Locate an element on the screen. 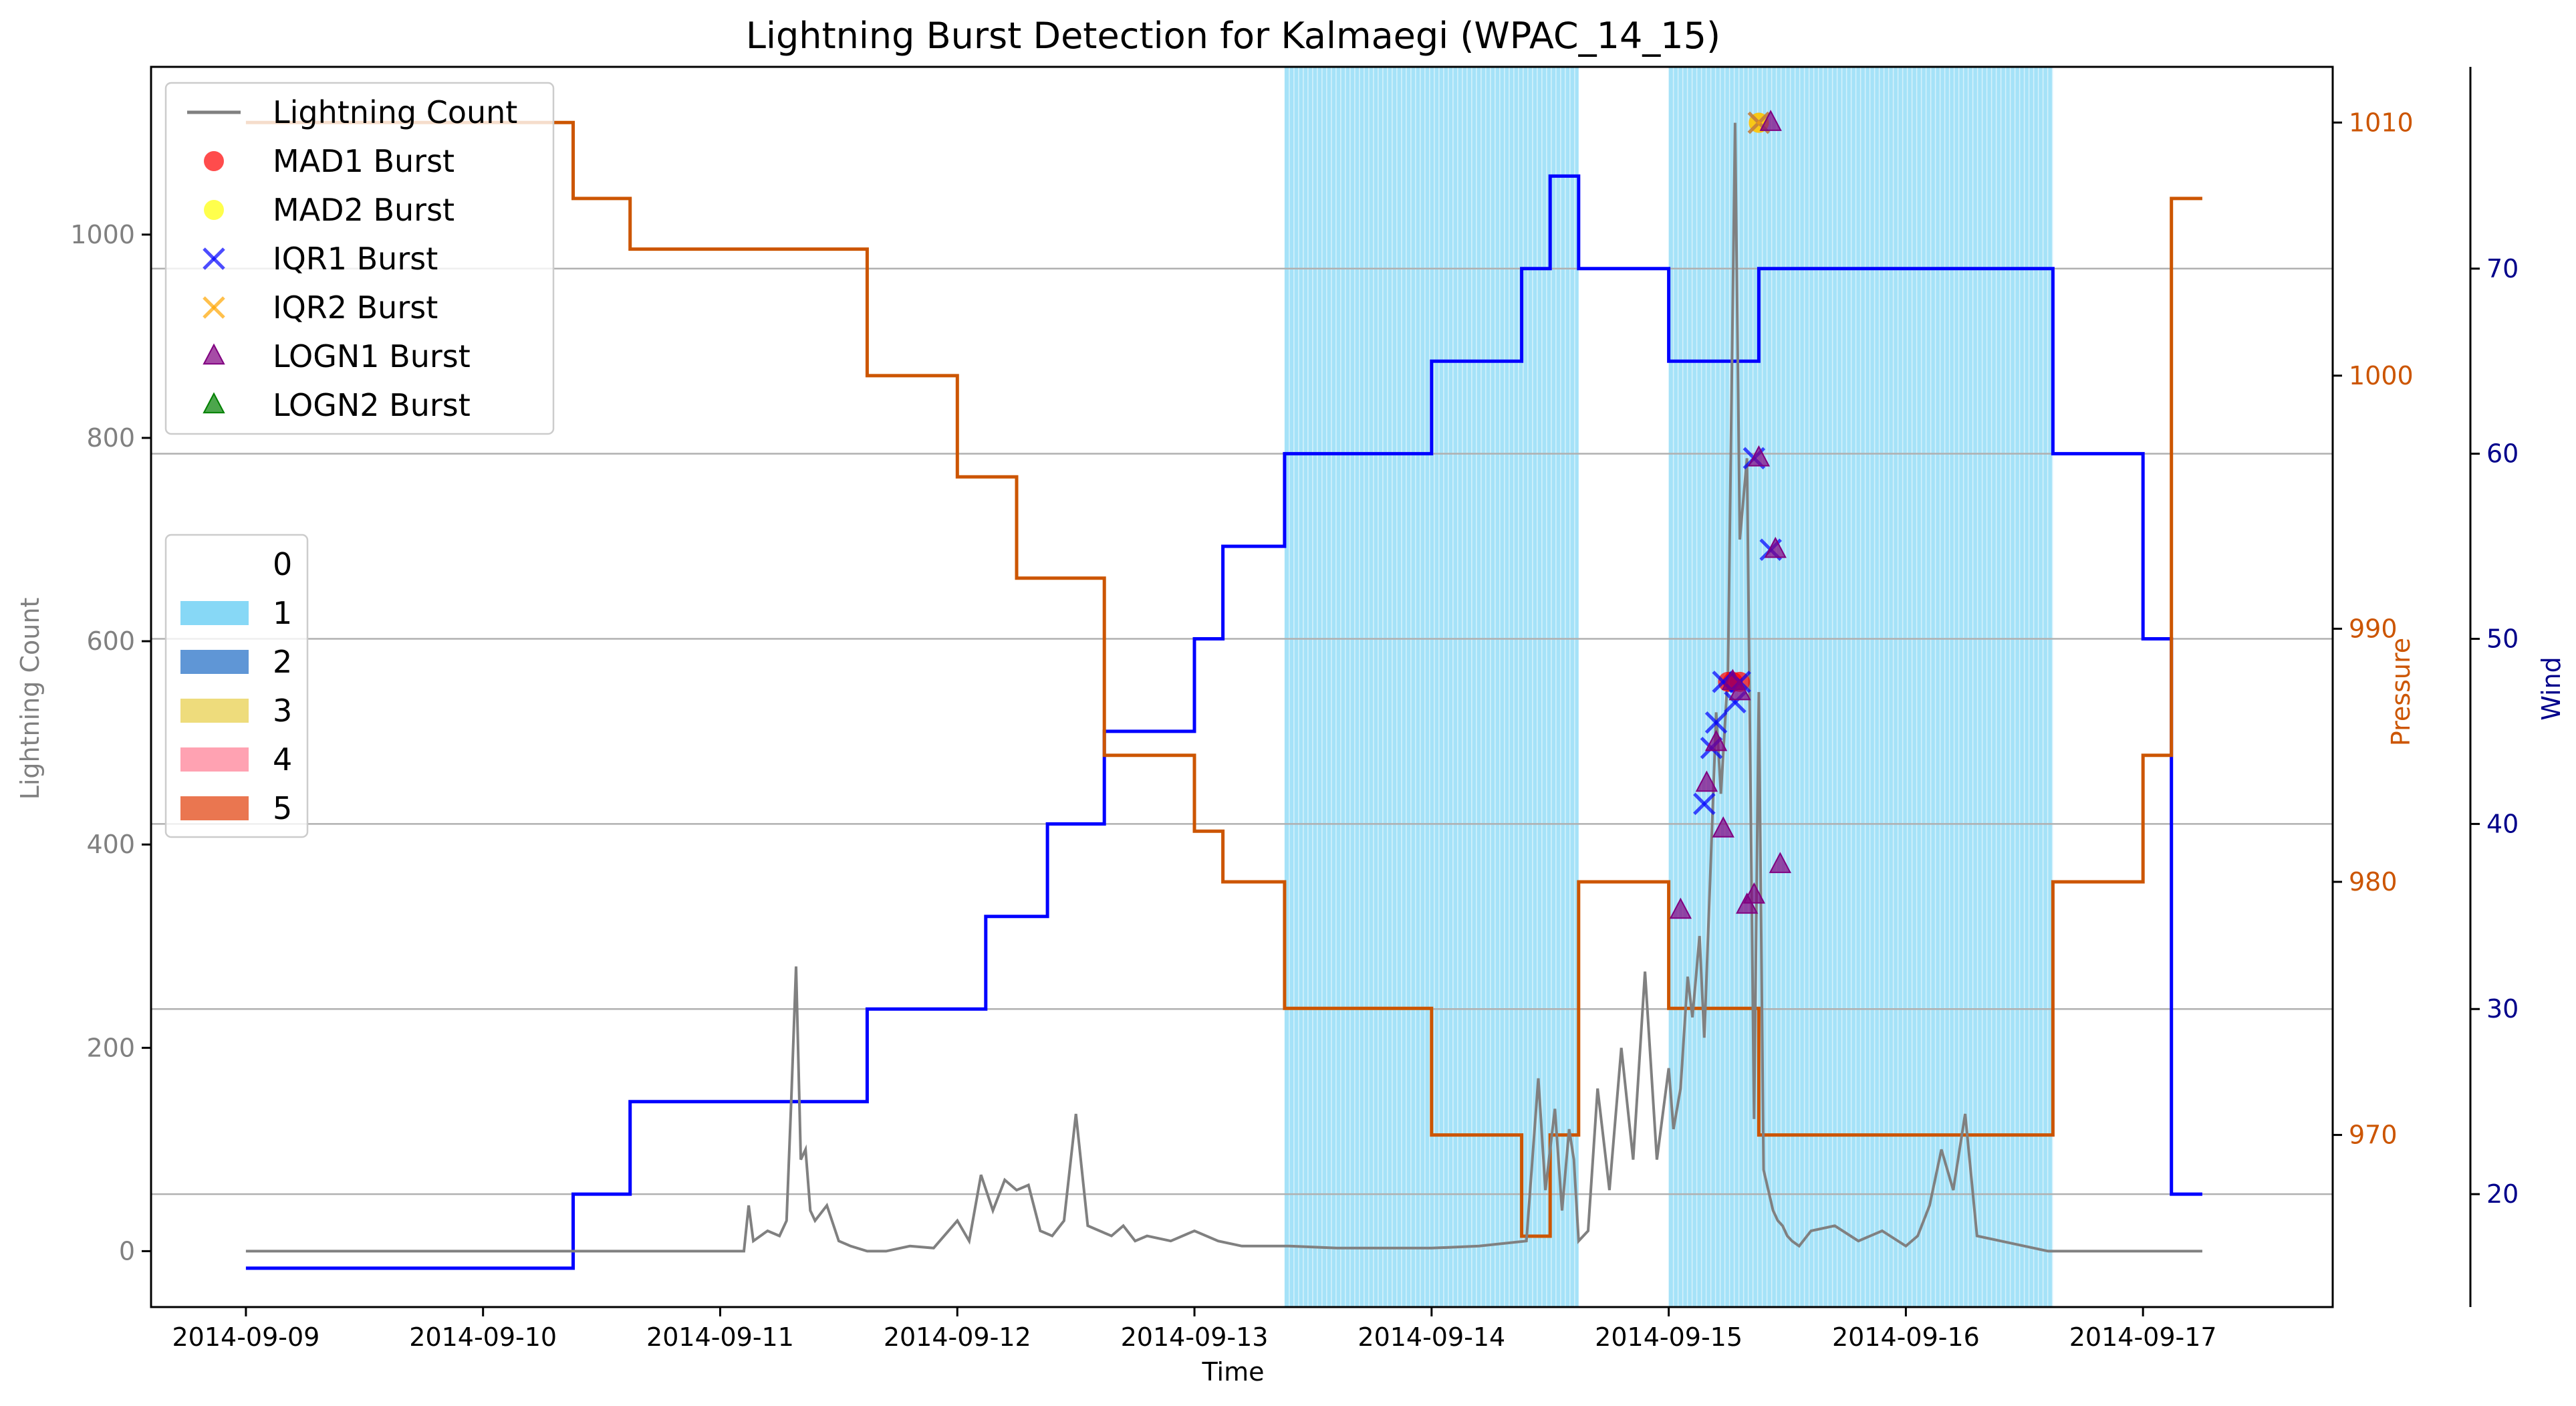 Image resolution: width=2576 pixels, height=1406 pixels. legend-categories: 0 1 2 3 4 5 is located at coordinates (237, 686).